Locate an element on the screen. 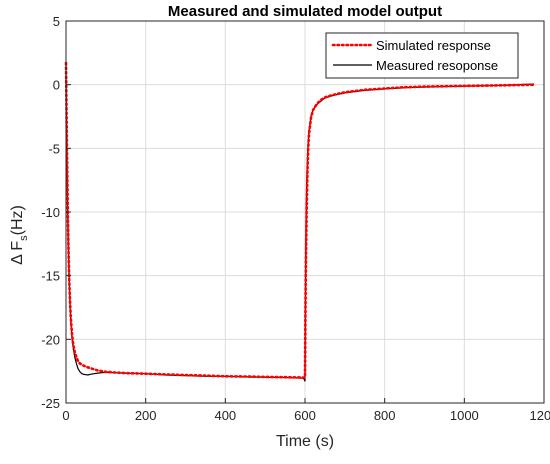 This screenshot has height=464, width=550. y-tick-label: -25 is located at coordinates (50, 403).